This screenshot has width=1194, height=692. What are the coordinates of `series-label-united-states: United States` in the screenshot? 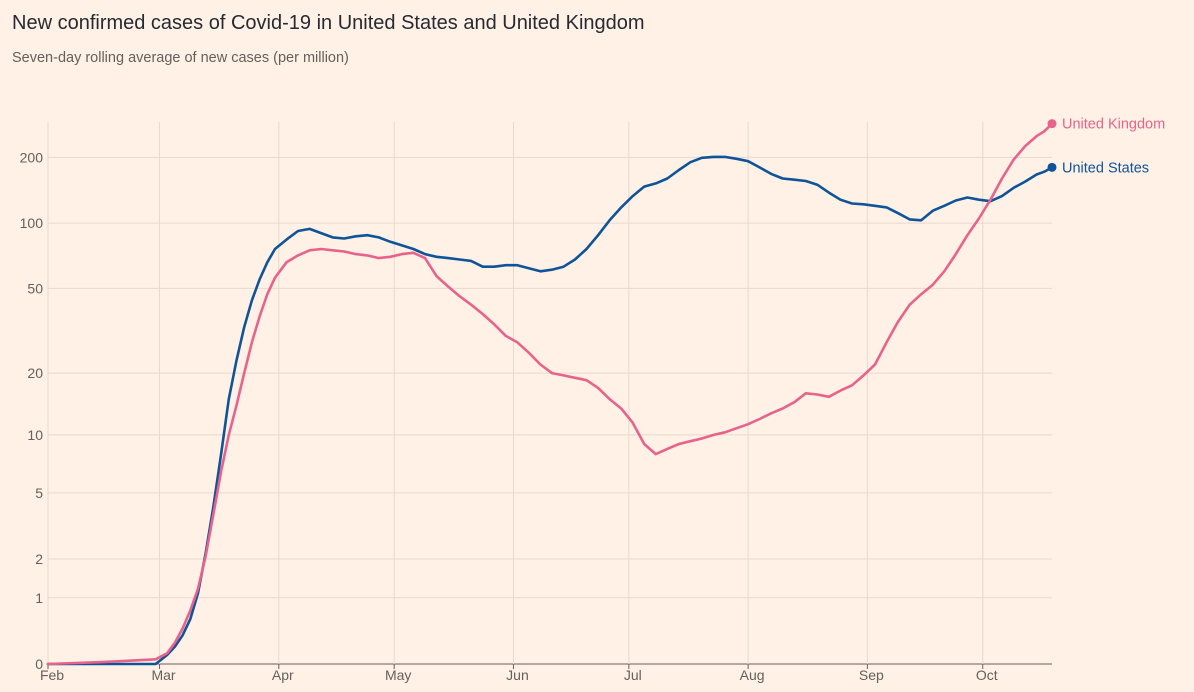 It's located at (1105, 168).